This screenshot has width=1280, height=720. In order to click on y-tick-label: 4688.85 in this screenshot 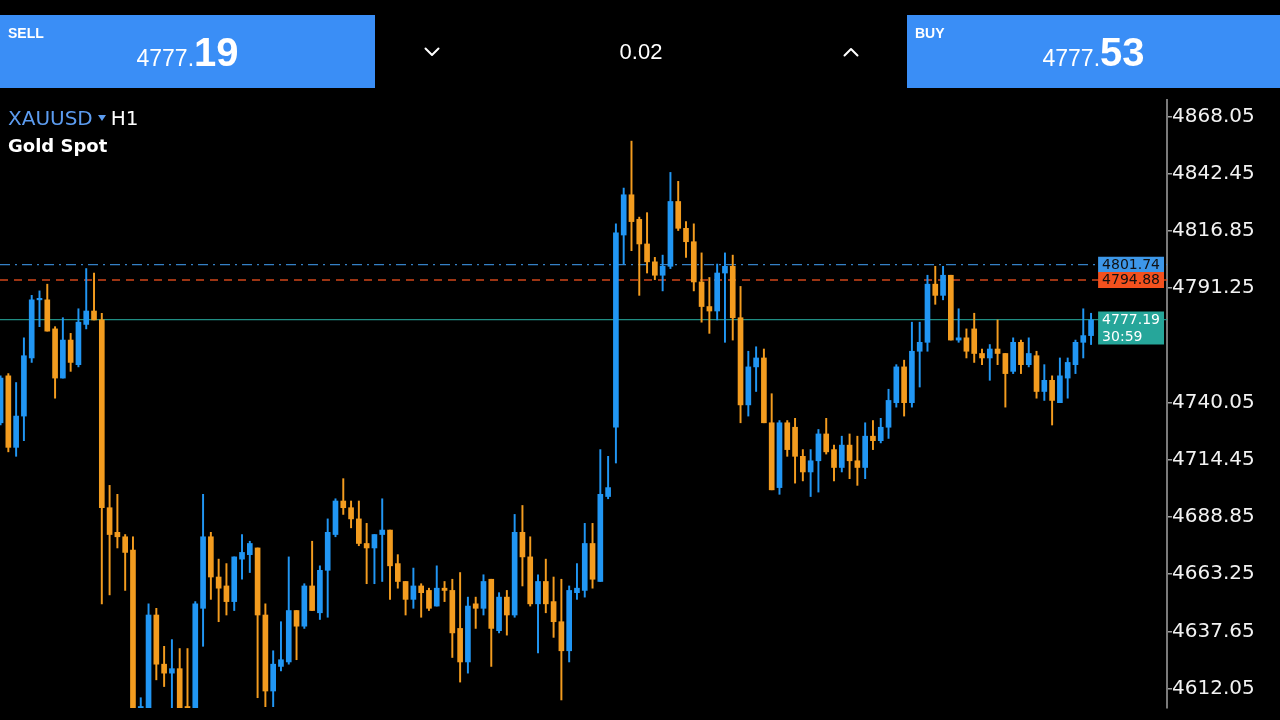, I will do `click(1213, 515)`.